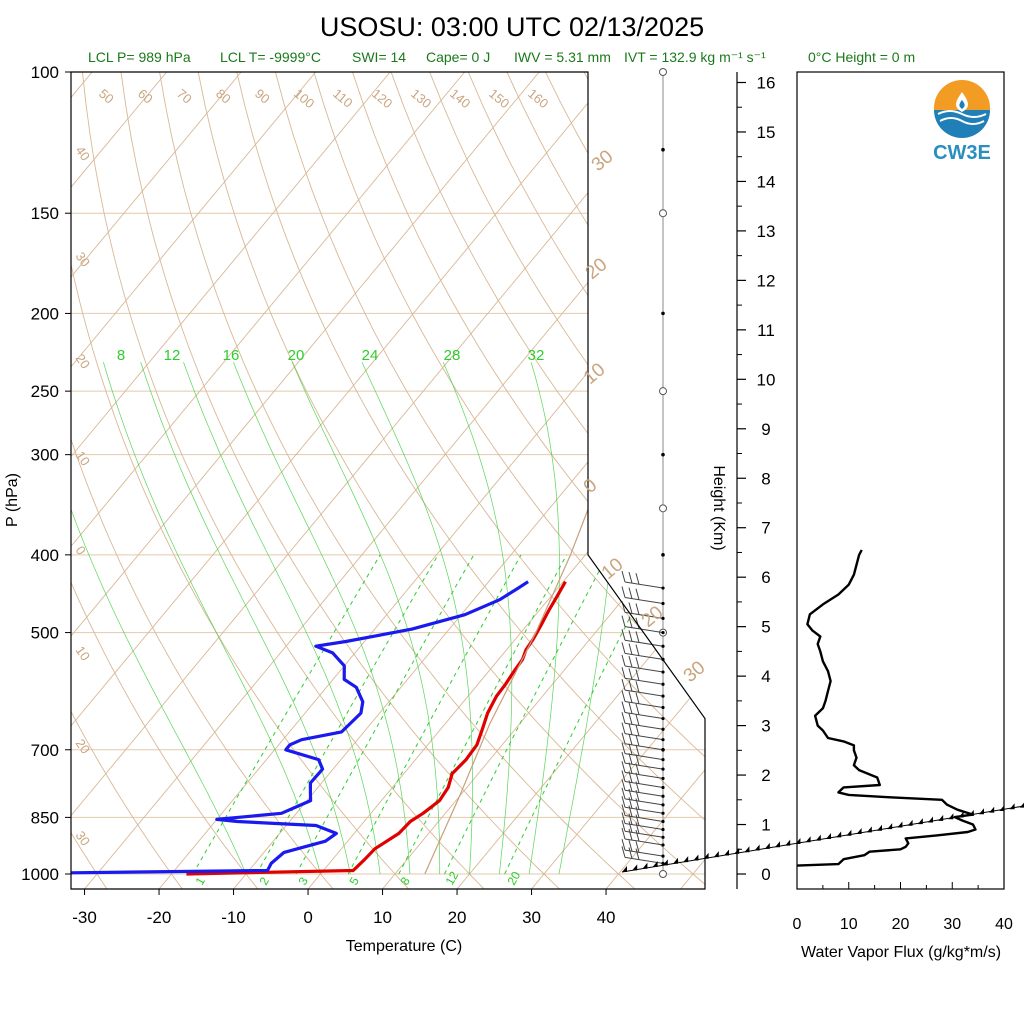  What do you see at coordinates (512, 27) in the screenshot?
I see `chart-title: USOSU: 03:00 UTC 02/13/2025` at bounding box center [512, 27].